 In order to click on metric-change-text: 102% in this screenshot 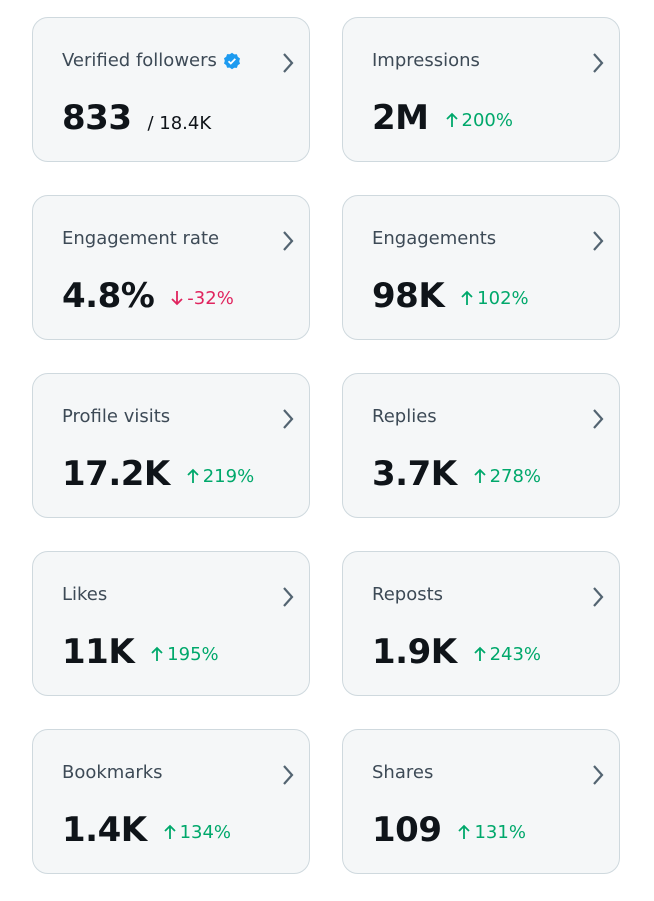, I will do `click(503, 298)`.